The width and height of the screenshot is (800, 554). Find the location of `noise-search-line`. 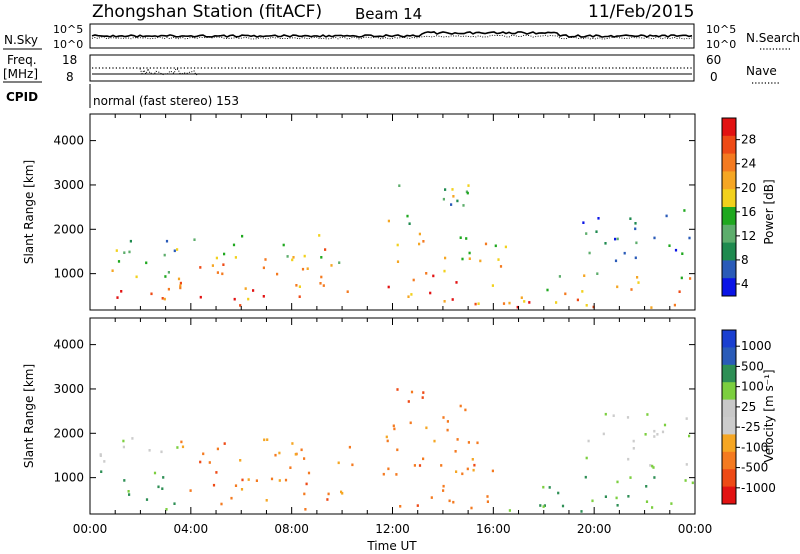

noise-search-line is located at coordinates (392, 37).